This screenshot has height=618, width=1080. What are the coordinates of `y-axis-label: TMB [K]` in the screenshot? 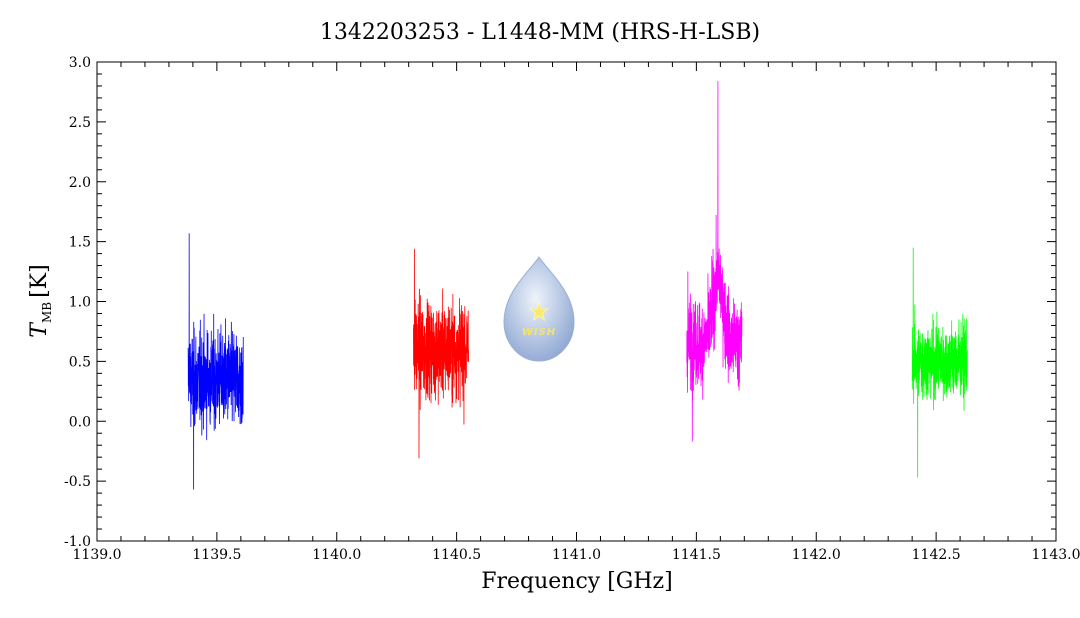 It's located at (40, 300).